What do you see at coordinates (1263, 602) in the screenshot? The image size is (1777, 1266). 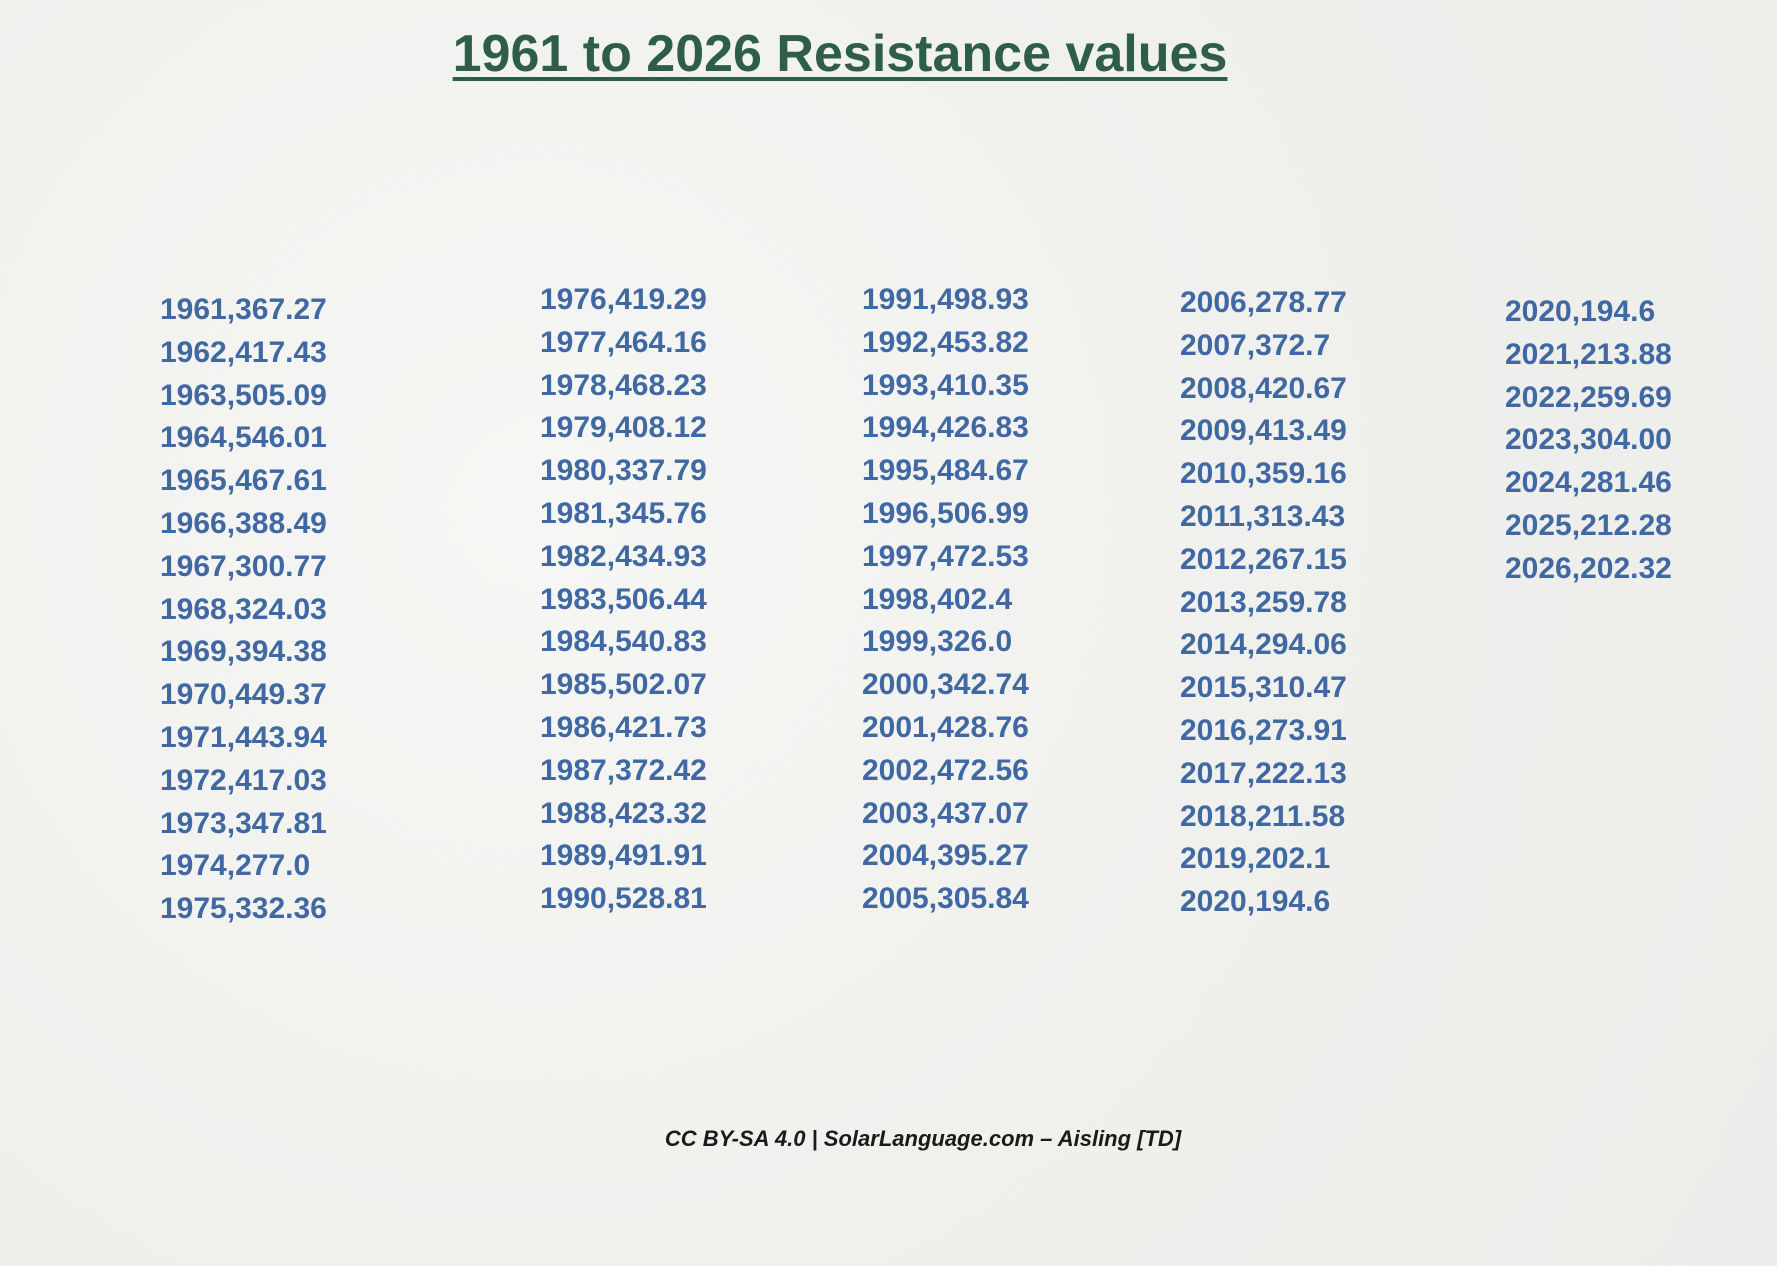 I see `value-entry: 2013,259.78` at bounding box center [1263, 602].